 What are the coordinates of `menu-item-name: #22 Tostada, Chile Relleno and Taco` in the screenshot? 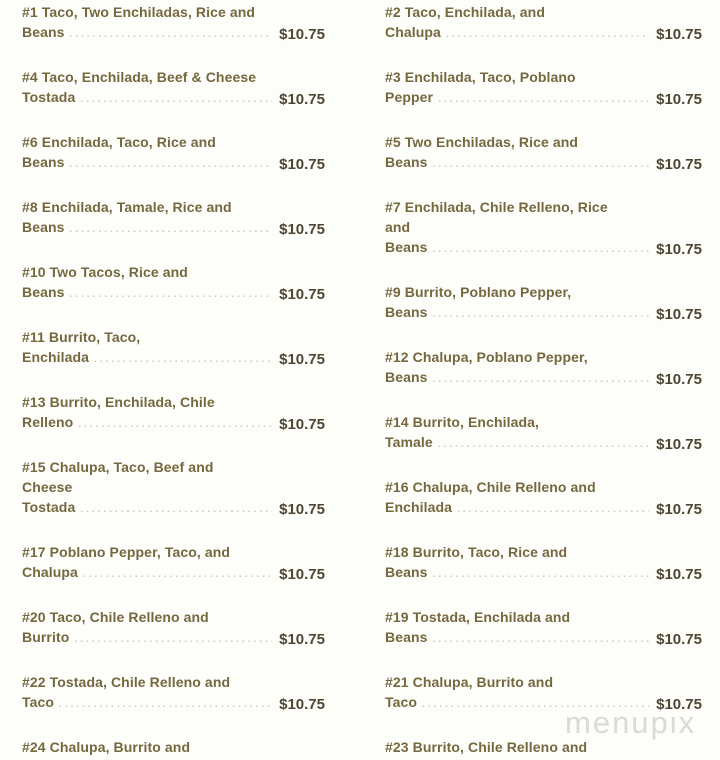 It's located at (126, 692).